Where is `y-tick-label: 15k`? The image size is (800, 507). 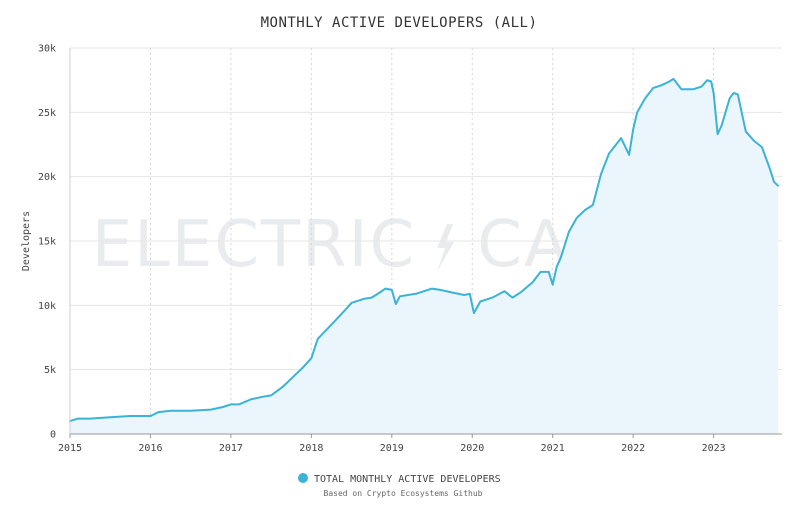
y-tick-label: 15k is located at coordinates (47, 242).